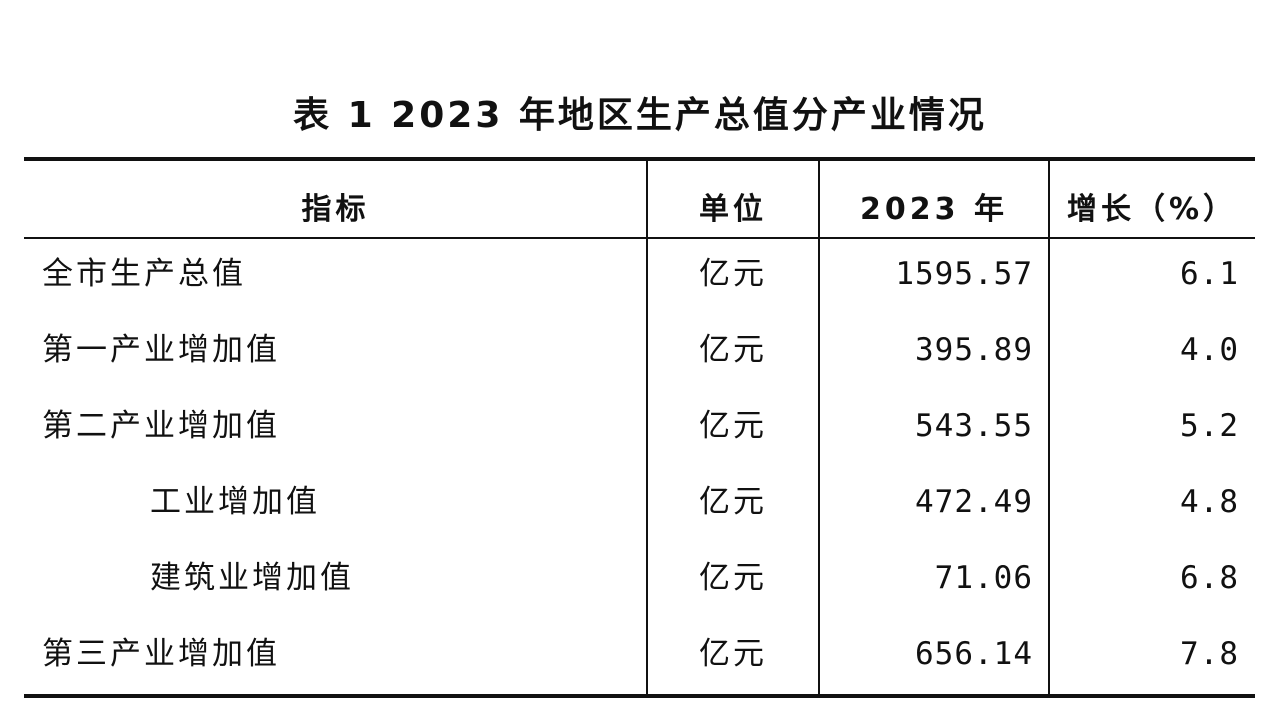 The height and width of the screenshot is (719, 1280). I want to click on top-rule, so click(639, 159).